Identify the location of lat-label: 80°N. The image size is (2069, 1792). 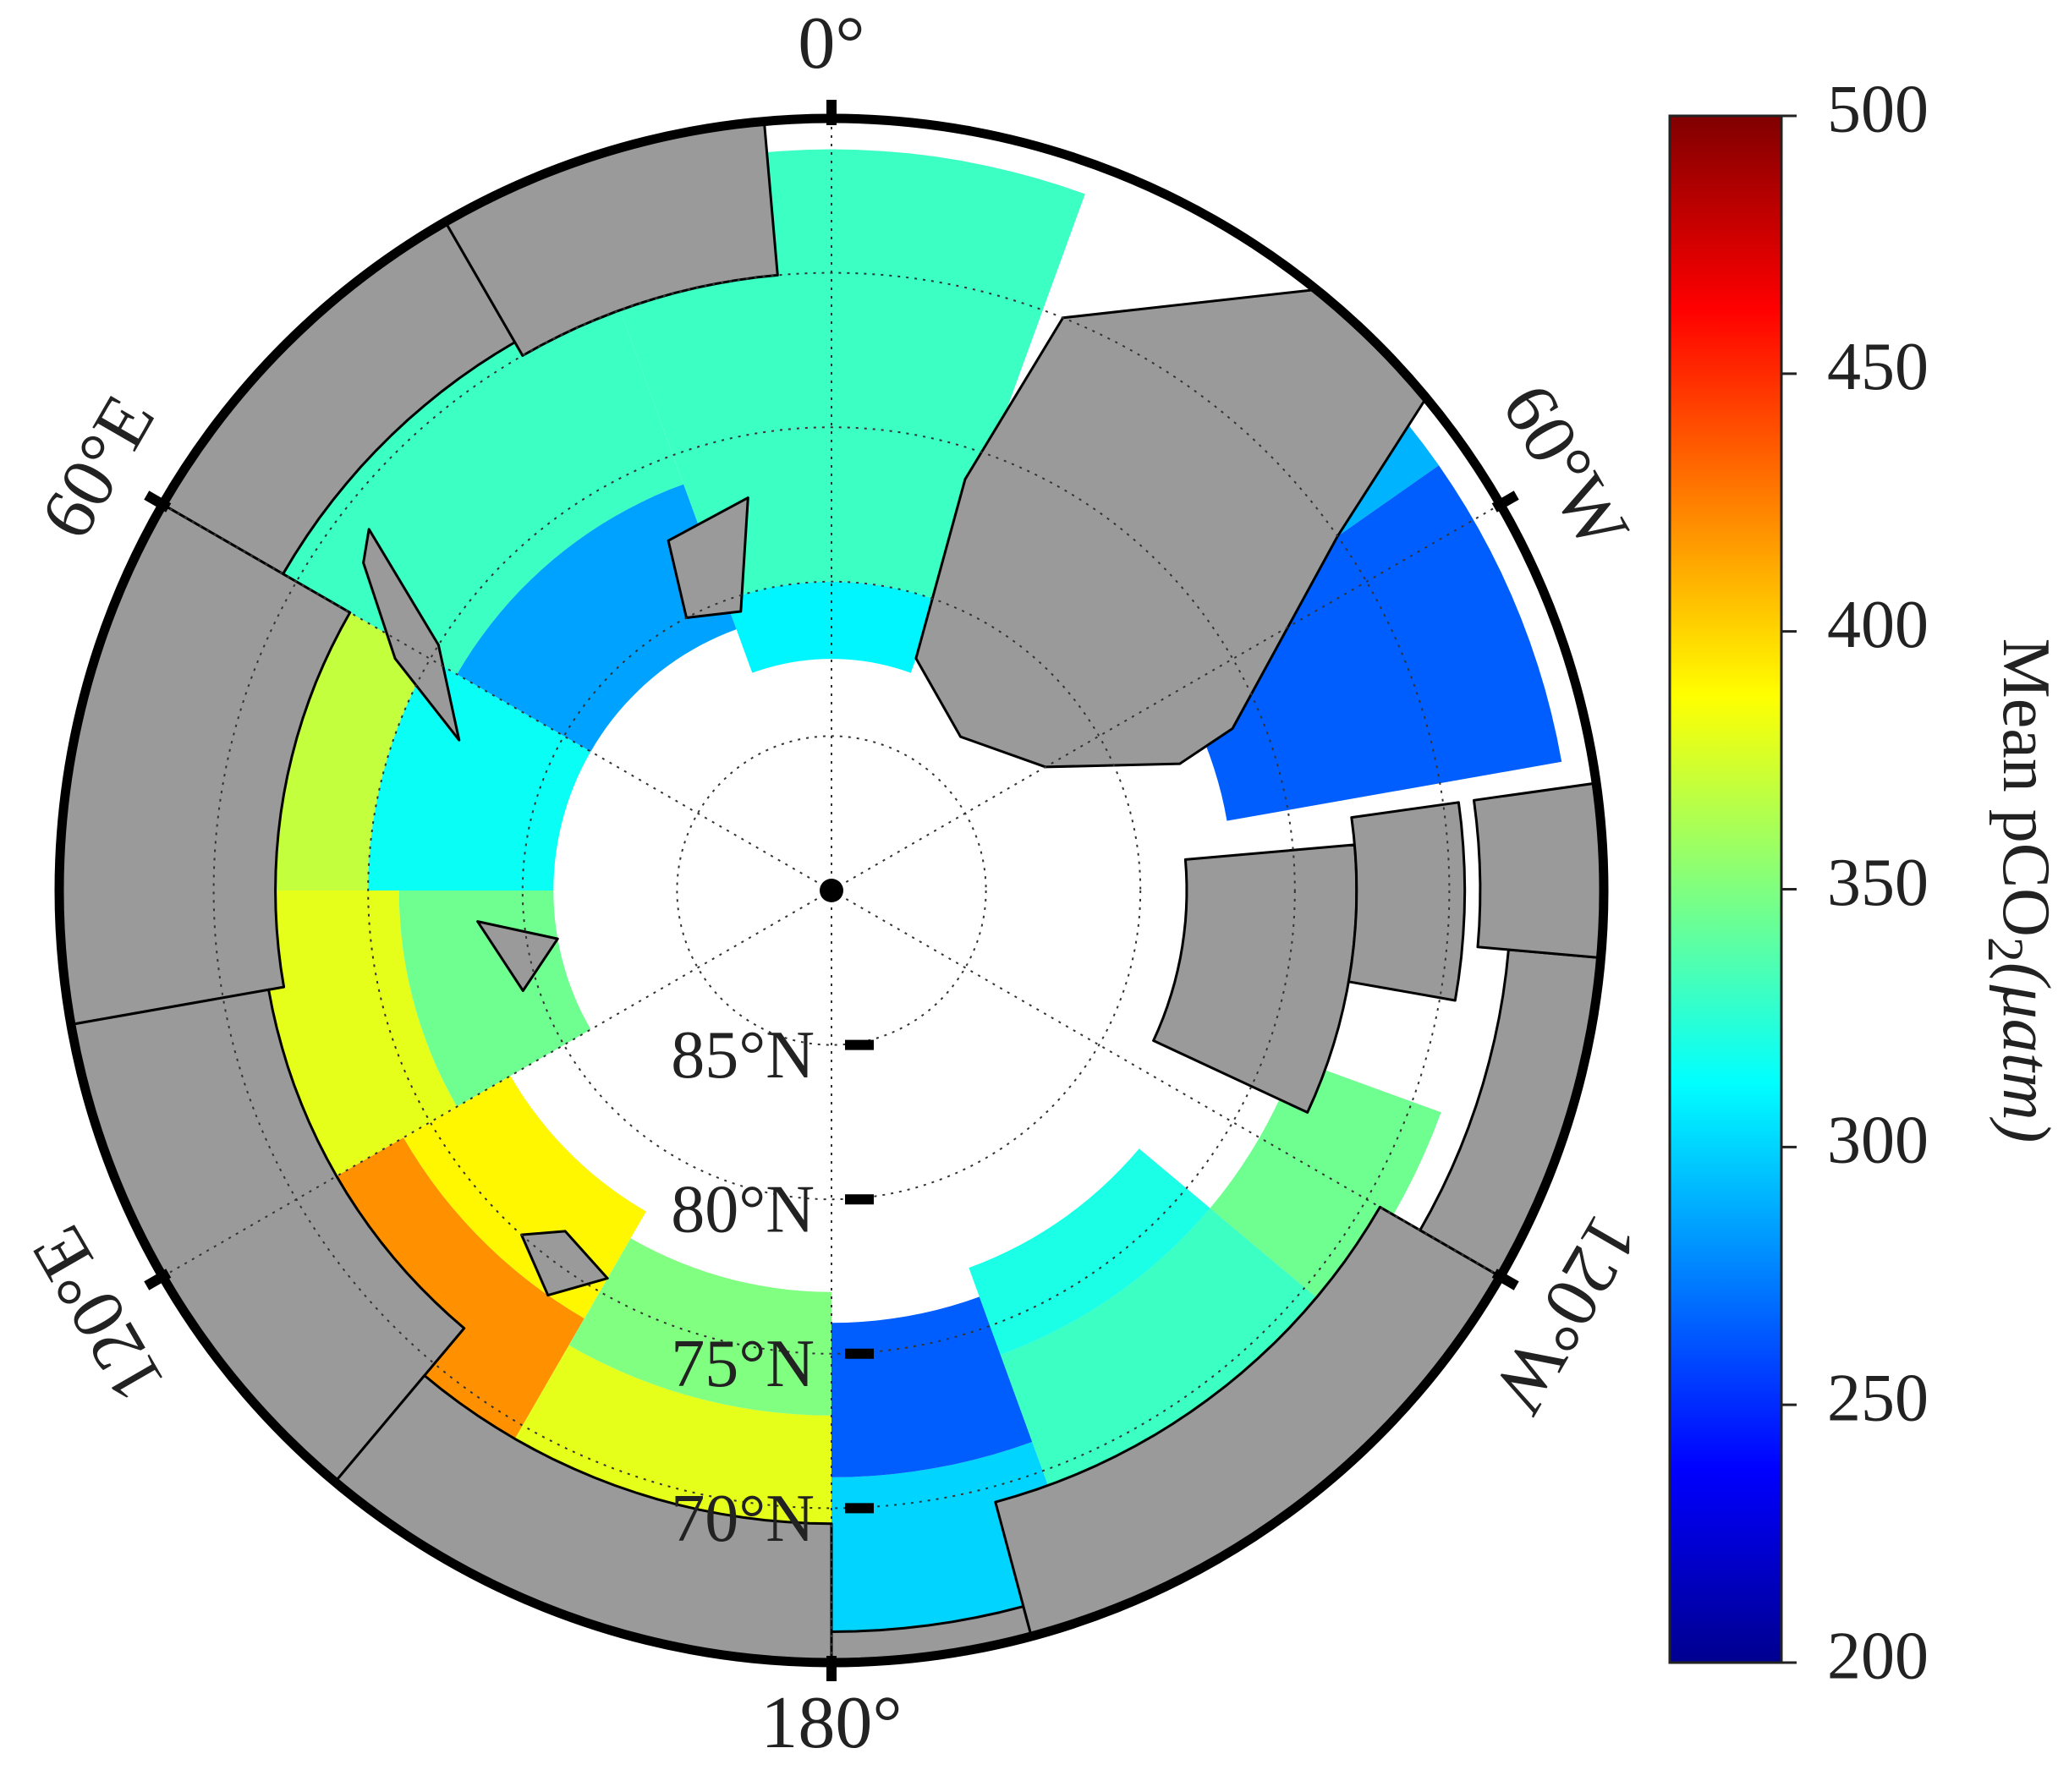
(743, 1210).